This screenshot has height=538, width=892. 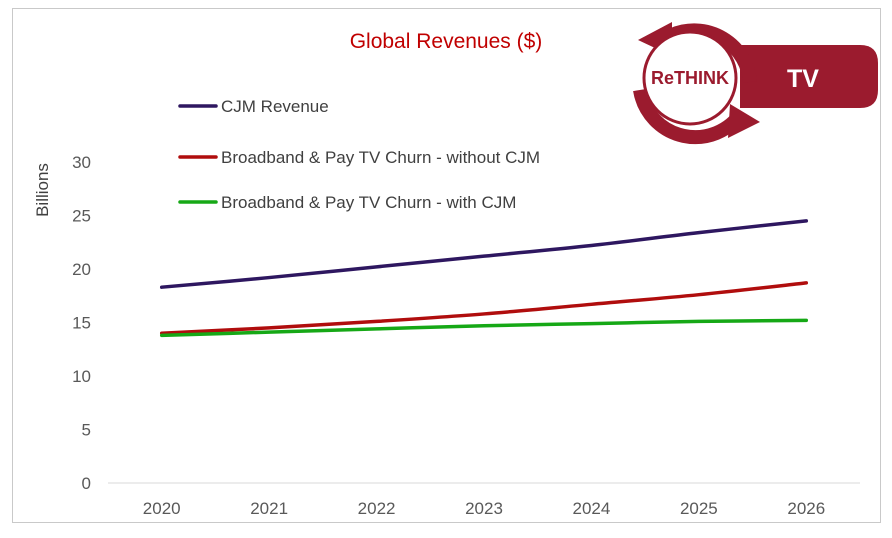 I want to click on x-tick-label: 2022, so click(x=377, y=508).